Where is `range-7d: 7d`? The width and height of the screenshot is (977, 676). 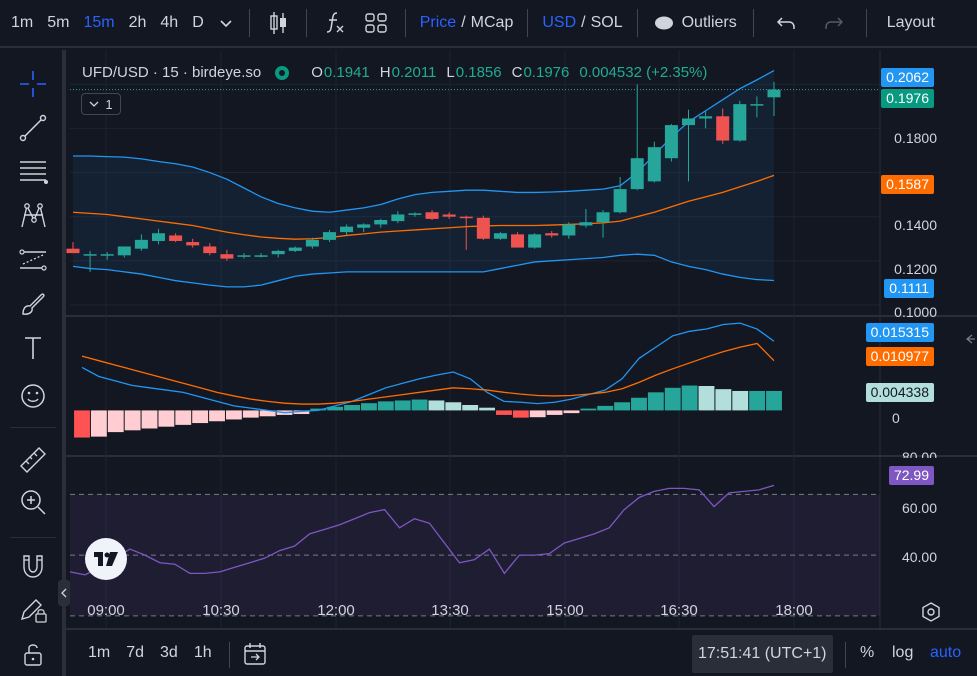 range-7d: 7d is located at coordinates (135, 652).